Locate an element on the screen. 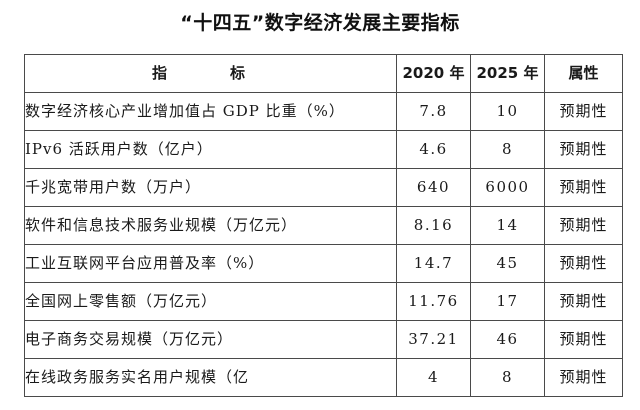 Image resolution: width=640 pixels, height=410 pixels. indicator-name: 电子商务交易规模（万亿元） is located at coordinates (210, 339).